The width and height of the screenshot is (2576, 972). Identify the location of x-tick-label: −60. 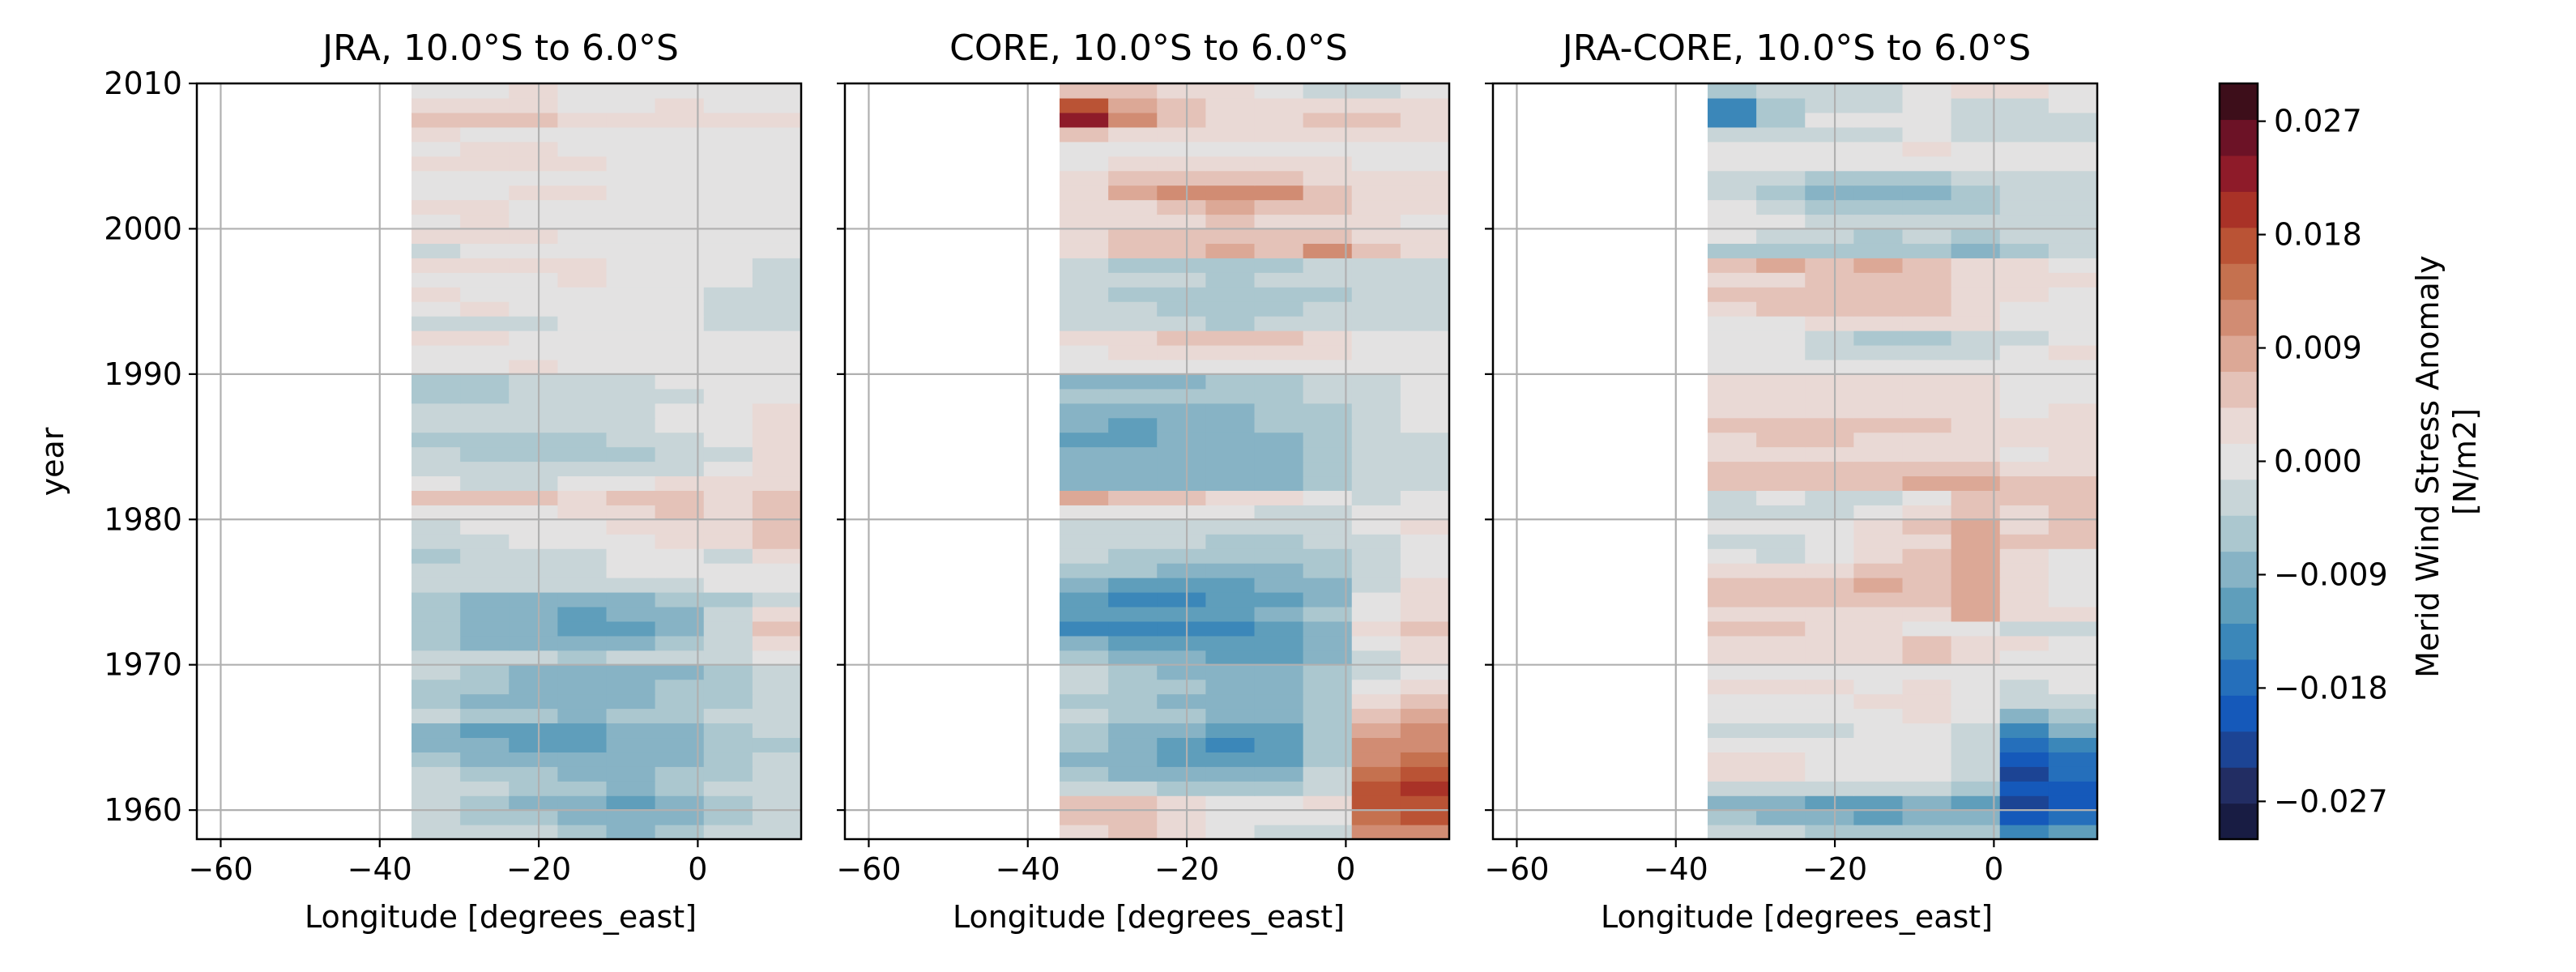
(1517, 869).